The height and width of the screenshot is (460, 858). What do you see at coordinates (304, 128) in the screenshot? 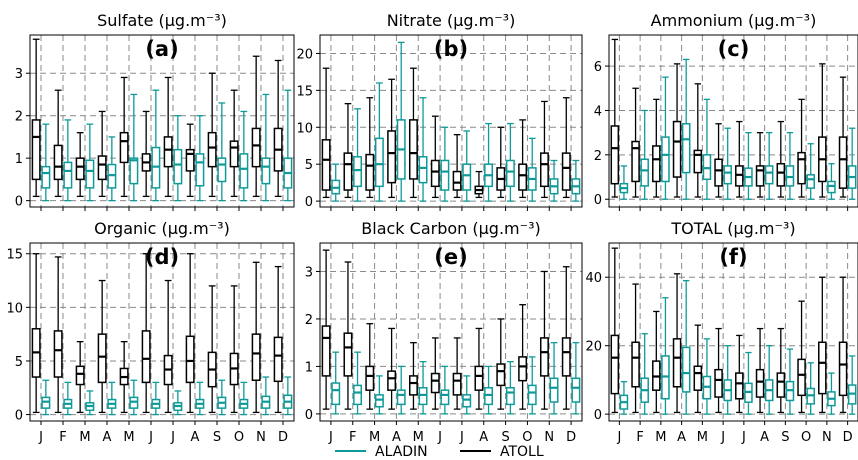
I see `y-tick-label: 10` at bounding box center [304, 128].